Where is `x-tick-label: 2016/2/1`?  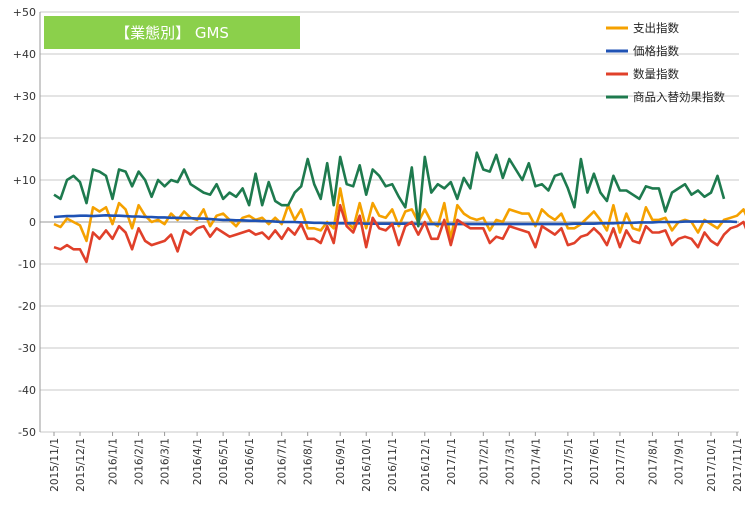
x-tick-label: 2016/2/1 is located at coordinates (140, 461).